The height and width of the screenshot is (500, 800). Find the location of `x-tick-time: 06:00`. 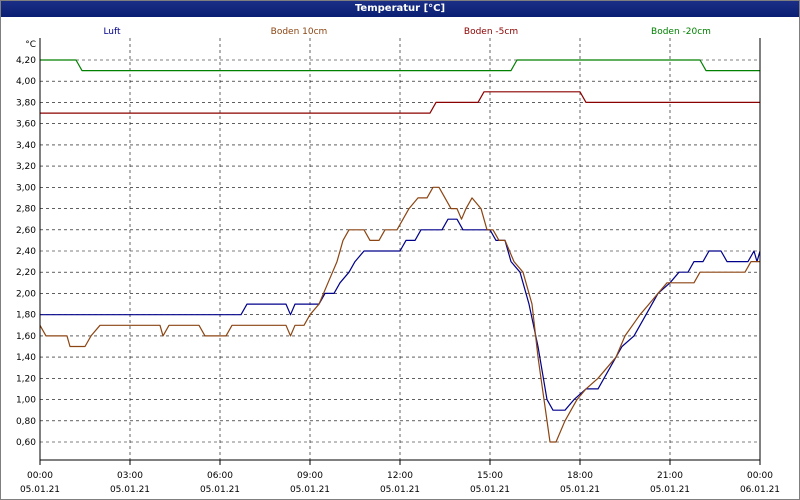

x-tick-time: 06:00 is located at coordinates (220, 476).